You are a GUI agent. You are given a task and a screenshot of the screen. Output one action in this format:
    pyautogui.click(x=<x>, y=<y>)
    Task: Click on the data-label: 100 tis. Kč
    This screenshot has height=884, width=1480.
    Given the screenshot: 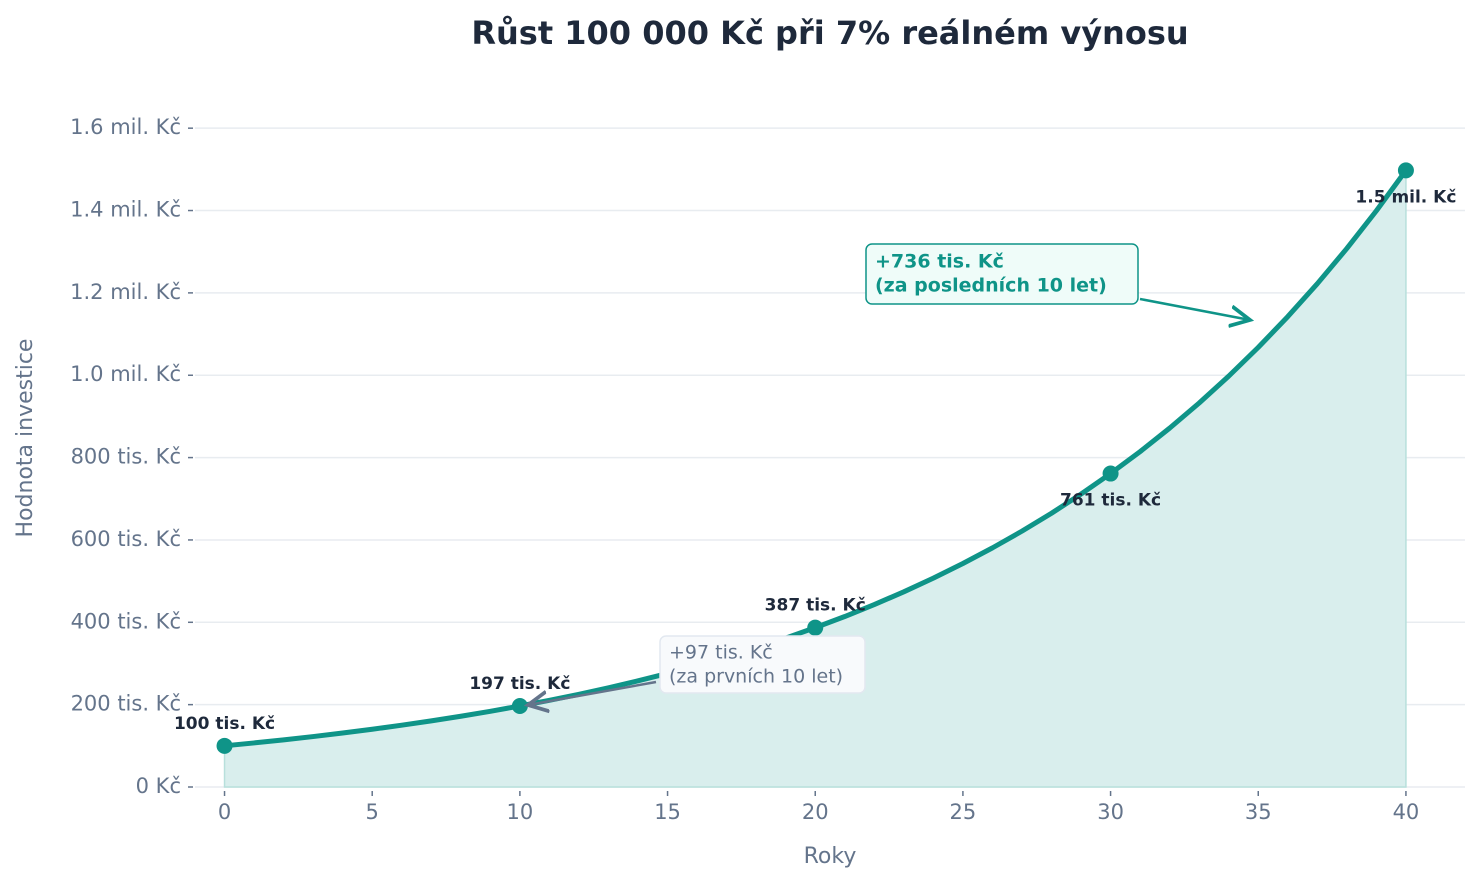 What is the action you would take?
    pyautogui.click(x=224, y=724)
    